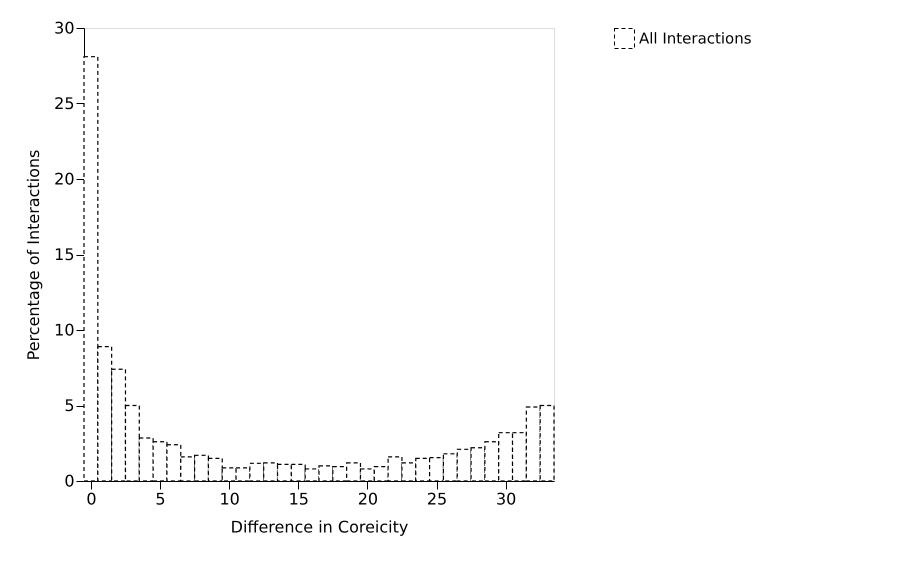 The image size is (918, 561). I want to click on x-tick-label: 10, so click(229, 499).